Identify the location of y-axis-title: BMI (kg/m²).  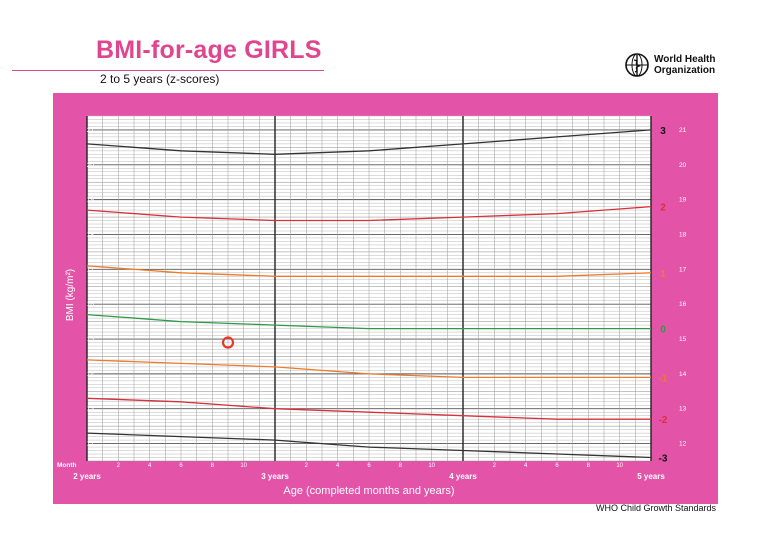
(70, 295).